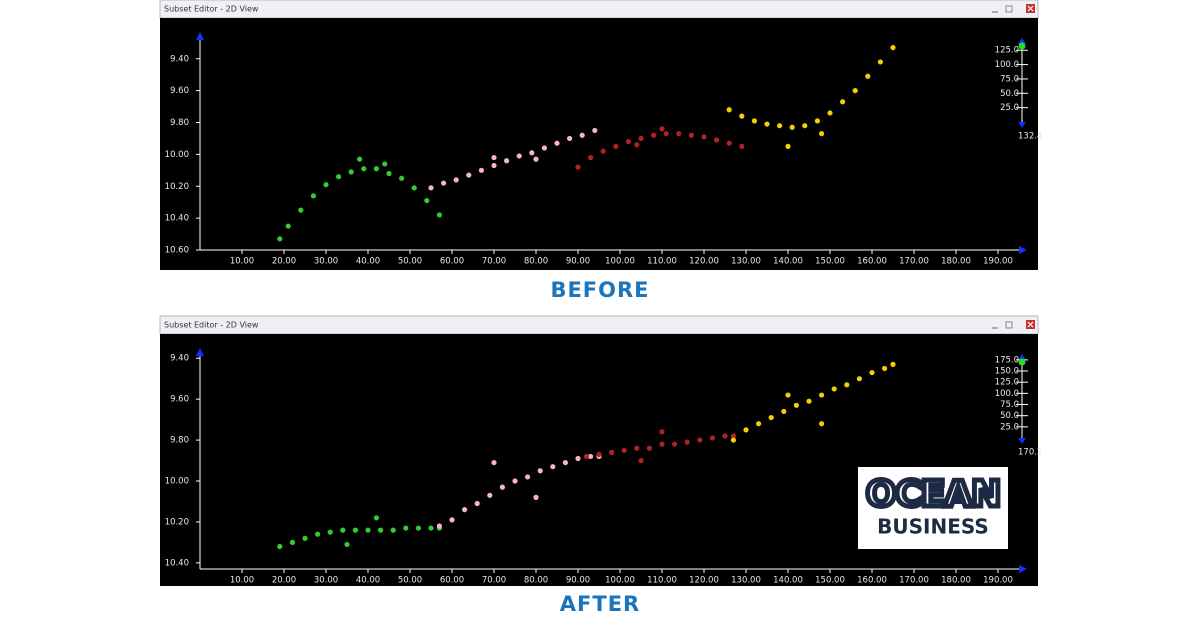  Describe the element at coordinates (284, 581) in the screenshot. I see `x-tick-label: 20.00` at that location.